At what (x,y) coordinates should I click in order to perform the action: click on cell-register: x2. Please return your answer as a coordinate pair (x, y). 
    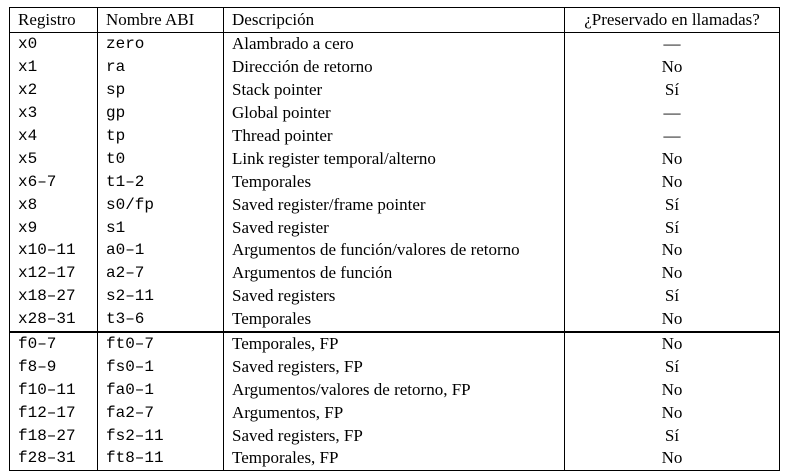
    Looking at the image, I should click on (53, 90).